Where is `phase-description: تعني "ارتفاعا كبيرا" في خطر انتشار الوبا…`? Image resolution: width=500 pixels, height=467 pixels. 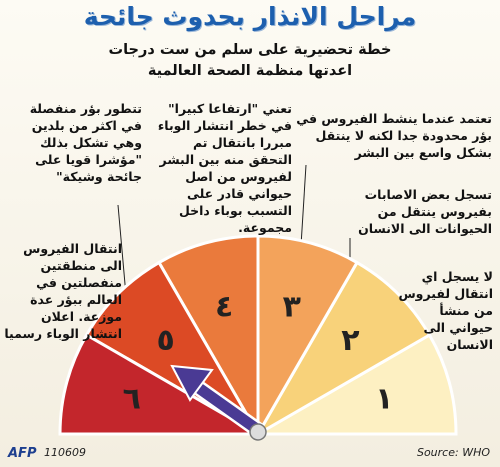 phase-description: تعني "ارتفاعا كبيرا" في خطر انتشار الوبا… is located at coordinates (224, 168).